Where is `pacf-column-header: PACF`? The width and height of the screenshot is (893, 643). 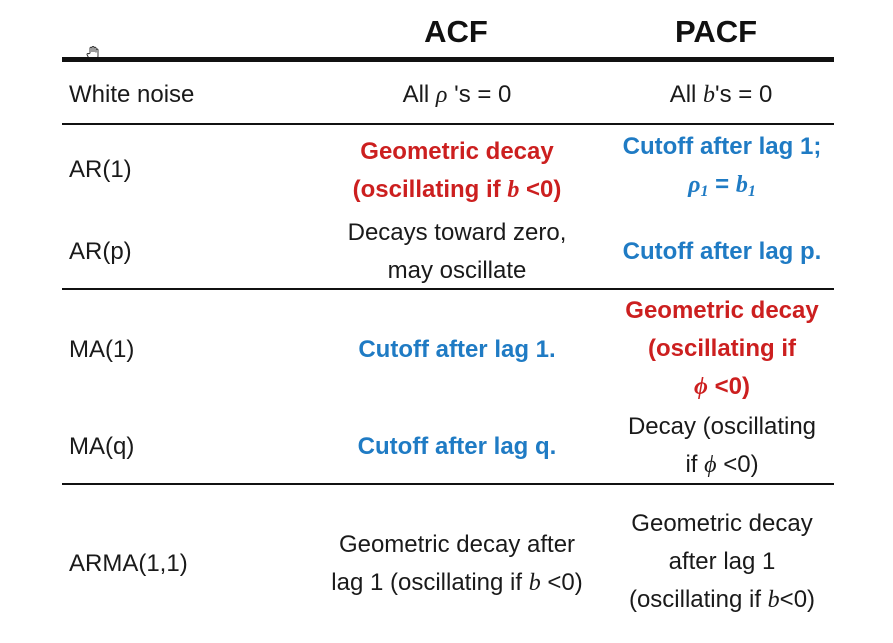 pacf-column-header: PACF is located at coordinates (716, 31).